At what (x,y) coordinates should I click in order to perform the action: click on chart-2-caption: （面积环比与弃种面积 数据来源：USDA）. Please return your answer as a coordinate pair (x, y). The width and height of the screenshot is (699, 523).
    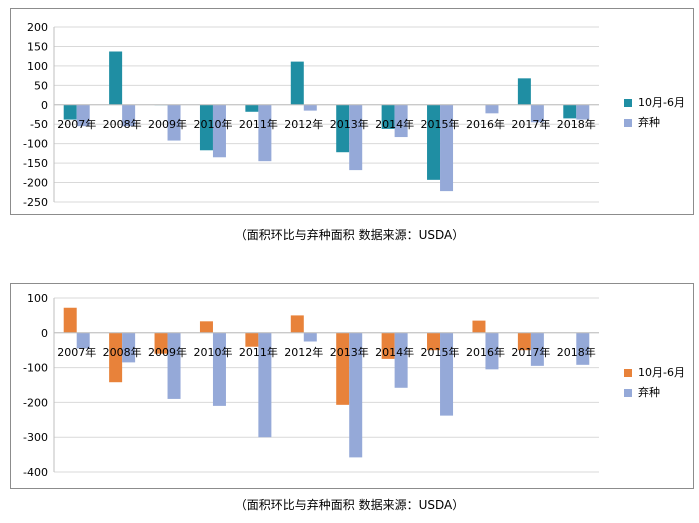
    Looking at the image, I should click on (349, 505).